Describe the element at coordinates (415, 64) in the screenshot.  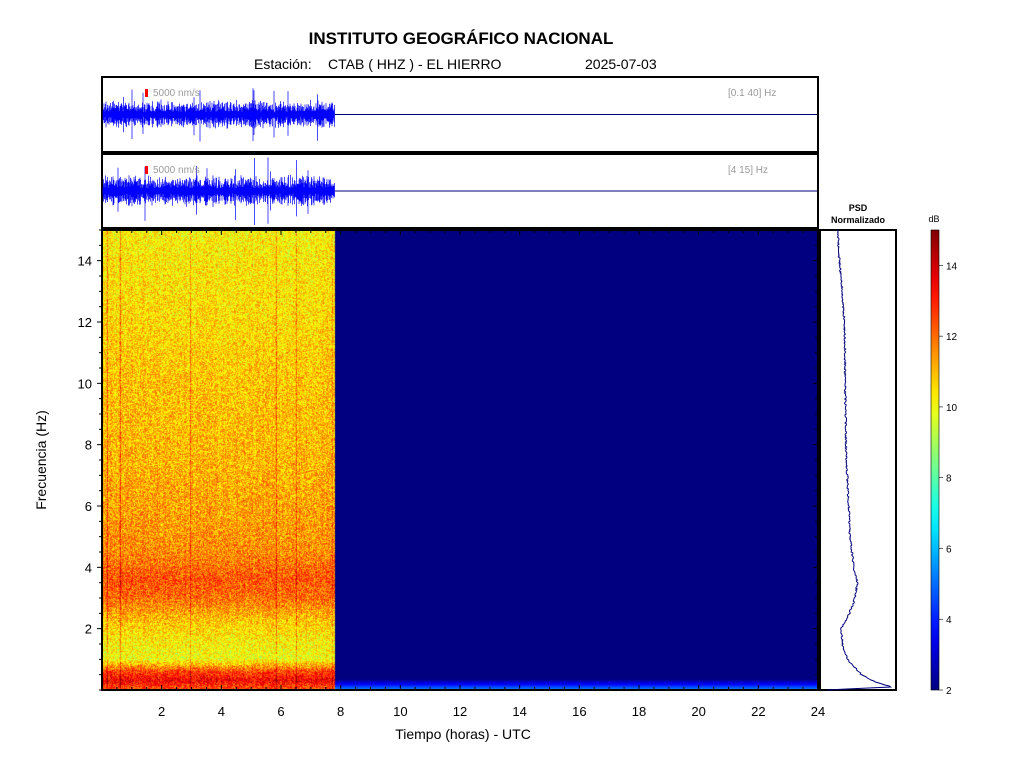
I see `station-name: CTAB ( HHZ ) - EL HIERRO` at that location.